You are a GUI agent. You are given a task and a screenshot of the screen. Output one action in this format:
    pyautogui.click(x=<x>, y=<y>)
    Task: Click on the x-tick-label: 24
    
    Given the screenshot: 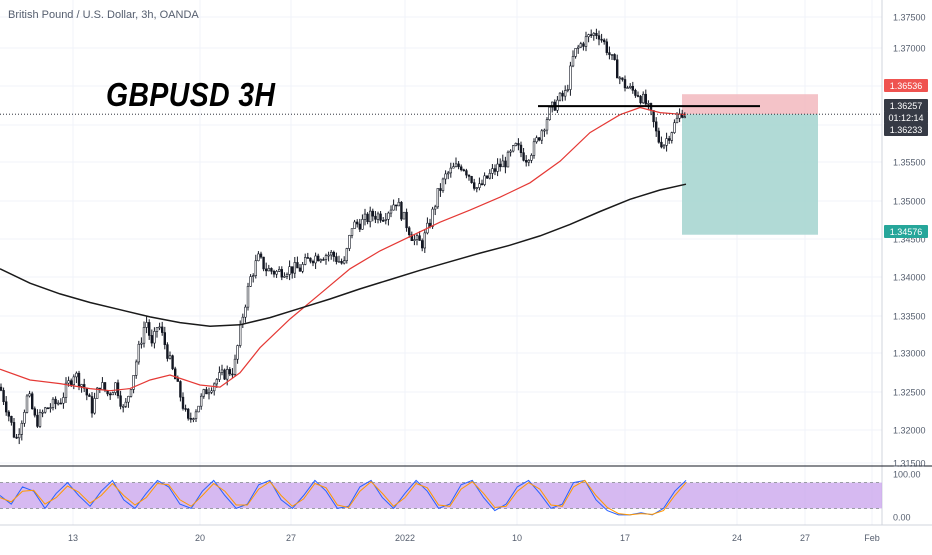 What is the action you would take?
    pyautogui.click(x=737, y=538)
    